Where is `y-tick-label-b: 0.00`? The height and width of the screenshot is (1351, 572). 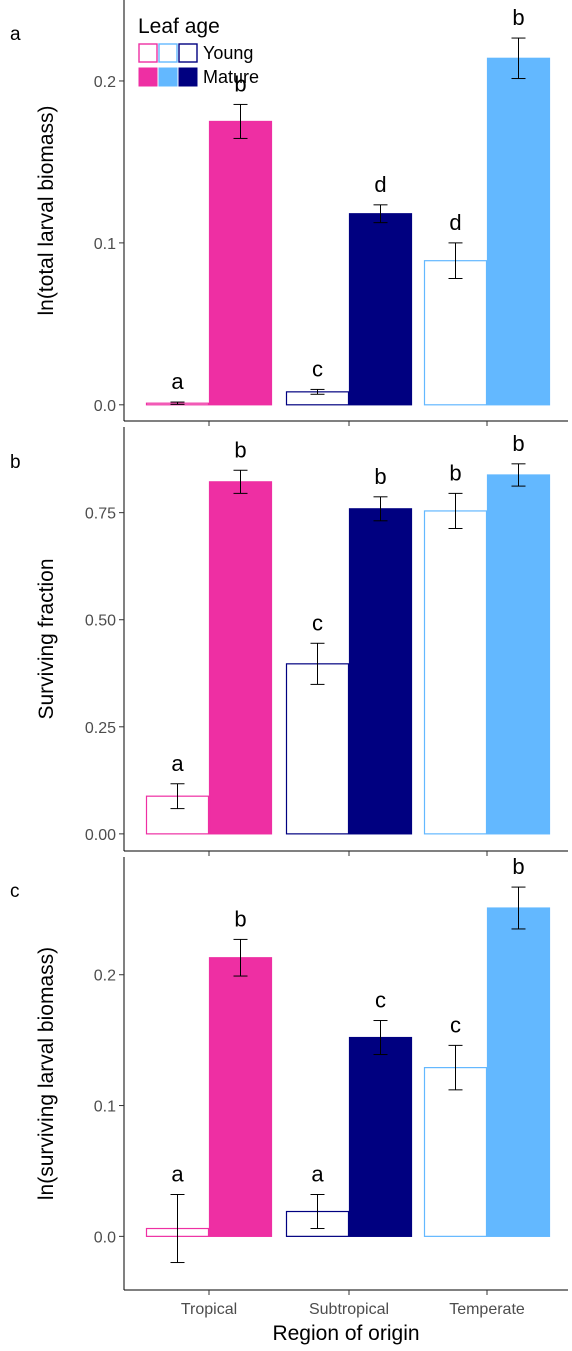
y-tick-label-b: 0.00 is located at coordinates (100, 835).